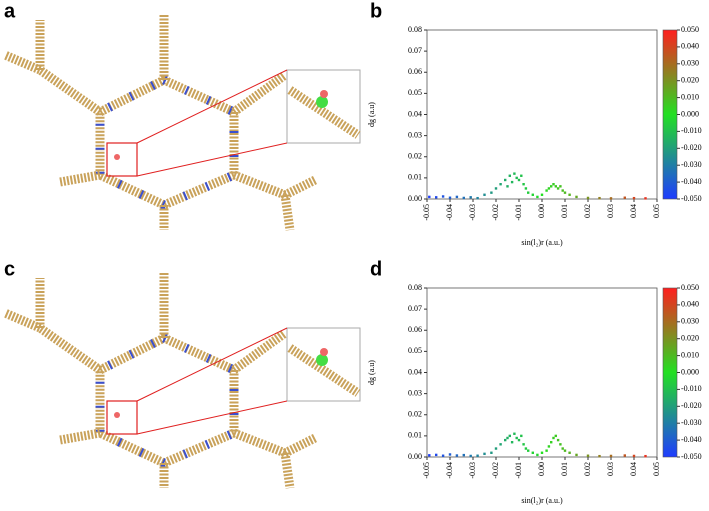  Describe the element at coordinates (691, 388) in the screenshot. I see `colorbar-tick-label: -0.010` at that location.